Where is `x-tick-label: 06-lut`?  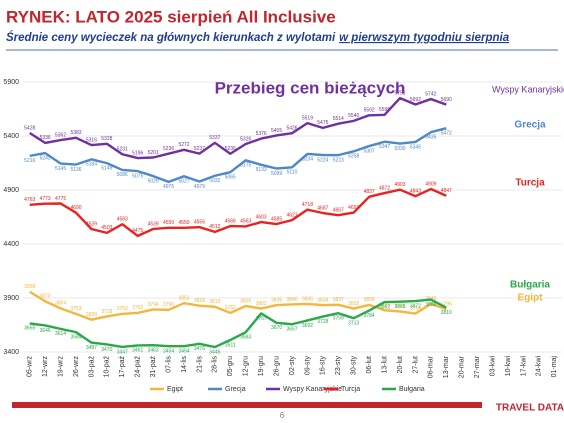 x-tick-label: 06-lut is located at coordinates (369, 365).